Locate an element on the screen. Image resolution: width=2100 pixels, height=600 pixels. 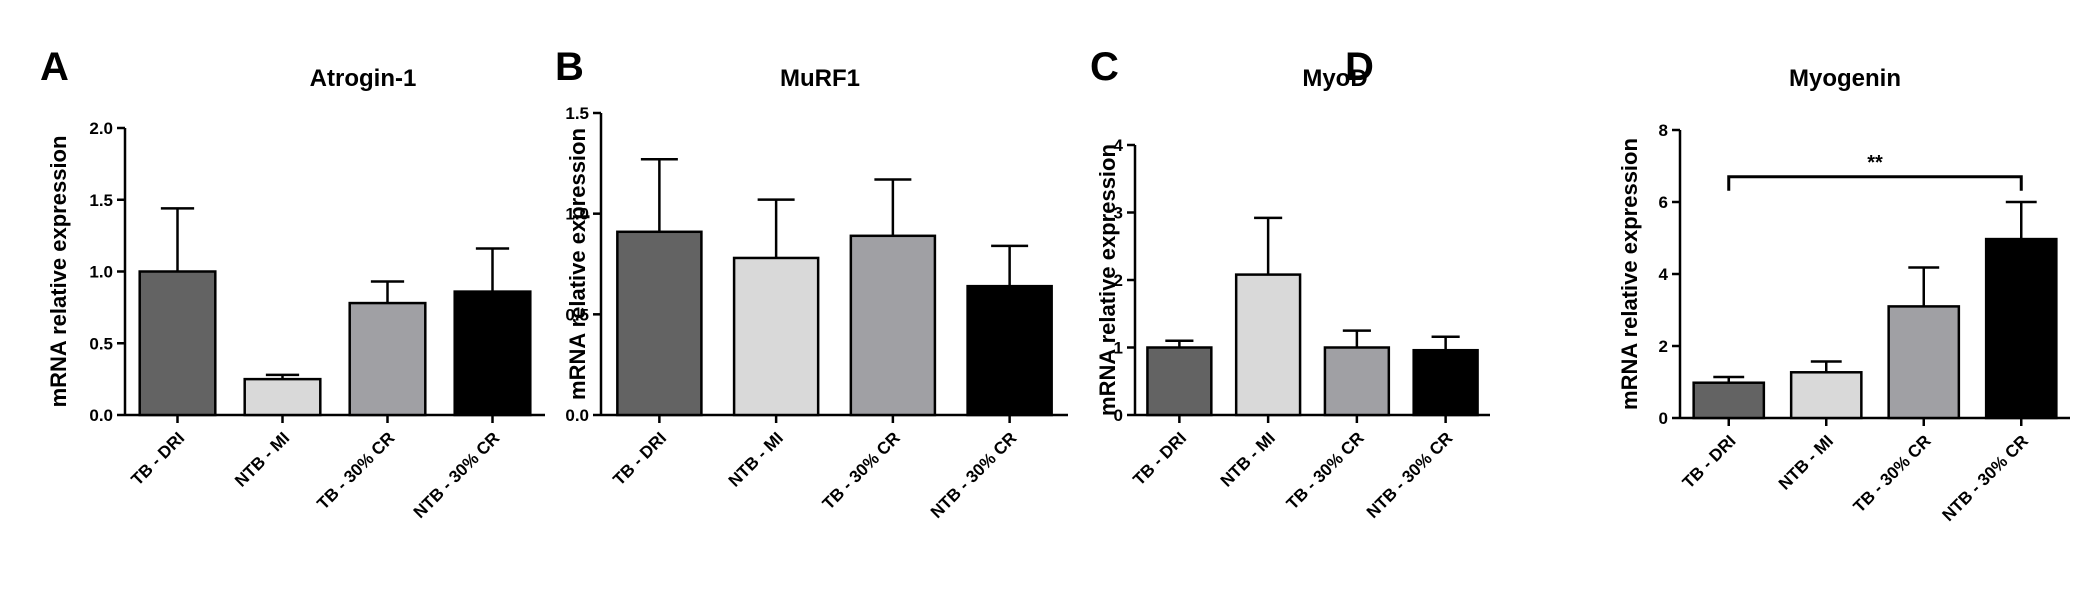
chart-title: MuRF1 is located at coordinates (820, 78).